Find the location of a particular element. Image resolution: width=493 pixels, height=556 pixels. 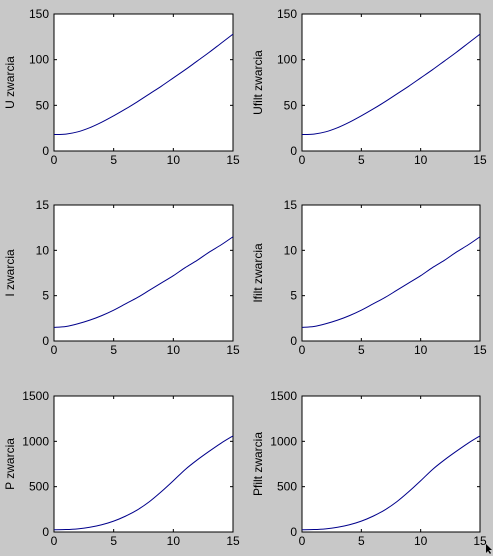

y-axis-label: Pfilt zwarcia is located at coordinates (258, 464).